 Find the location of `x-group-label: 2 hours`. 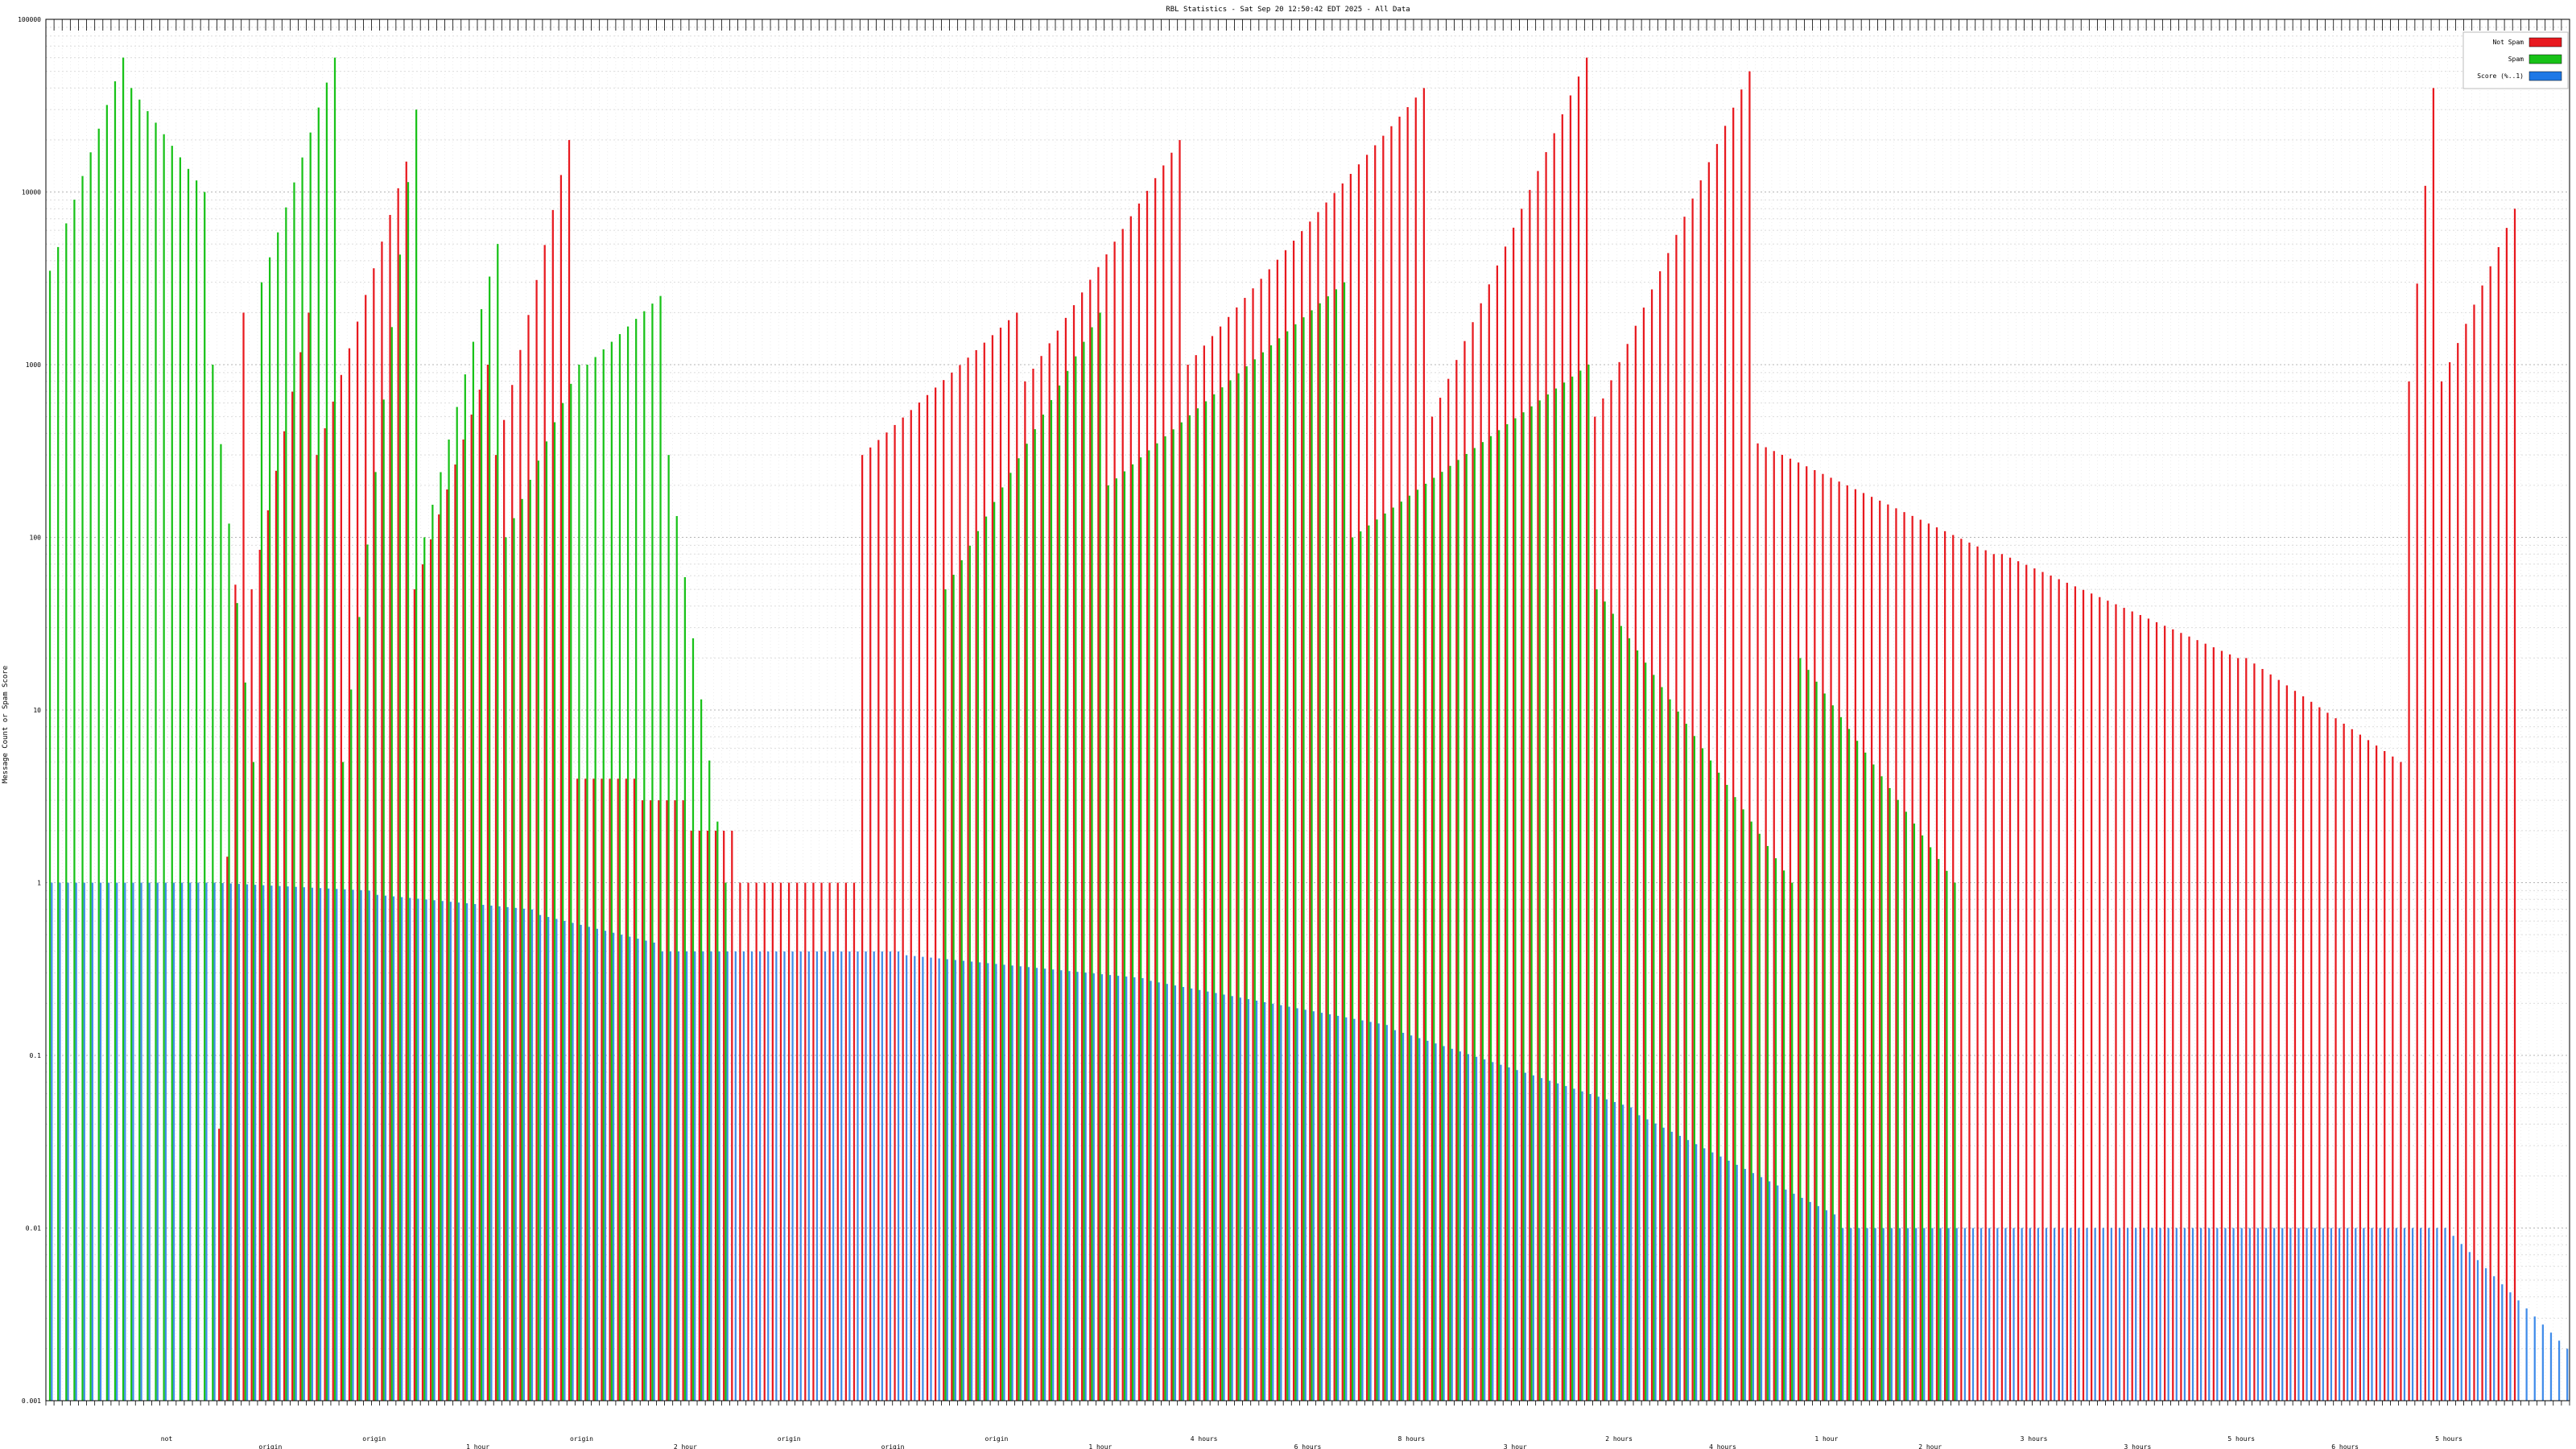

x-group-label: 2 hours is located at coordinates (1619, 1439).